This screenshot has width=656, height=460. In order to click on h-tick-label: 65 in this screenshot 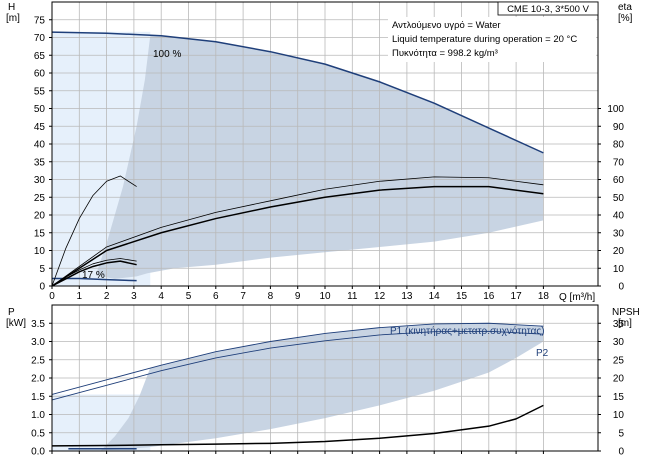, I will do `click(40, 56)`.